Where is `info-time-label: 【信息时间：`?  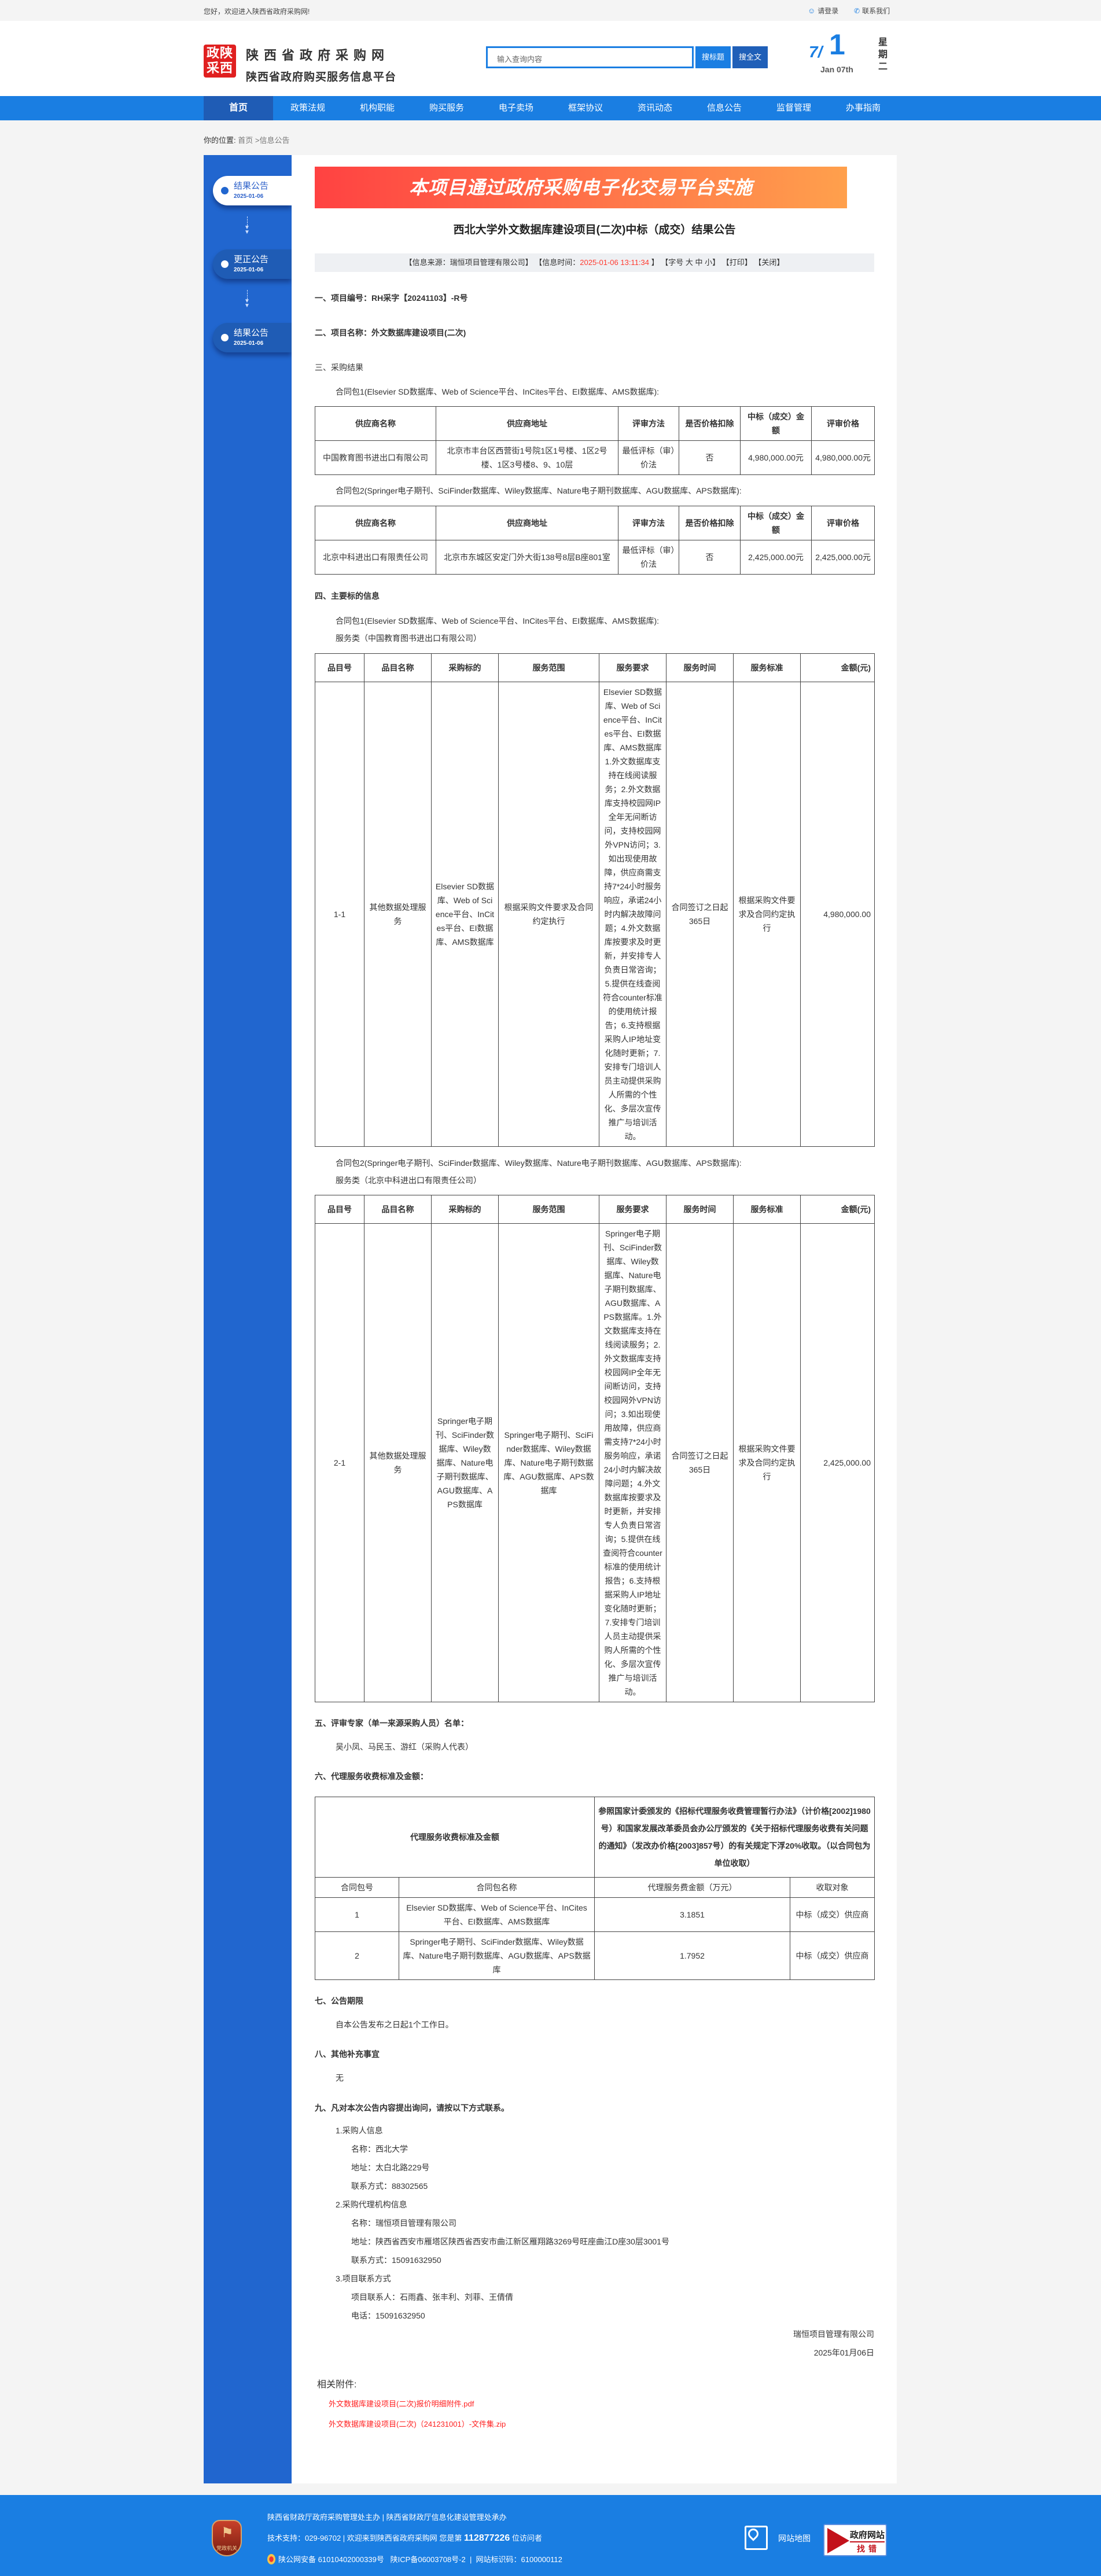
info-time-label: 【信息时间： is located at coordinates (557, 262).